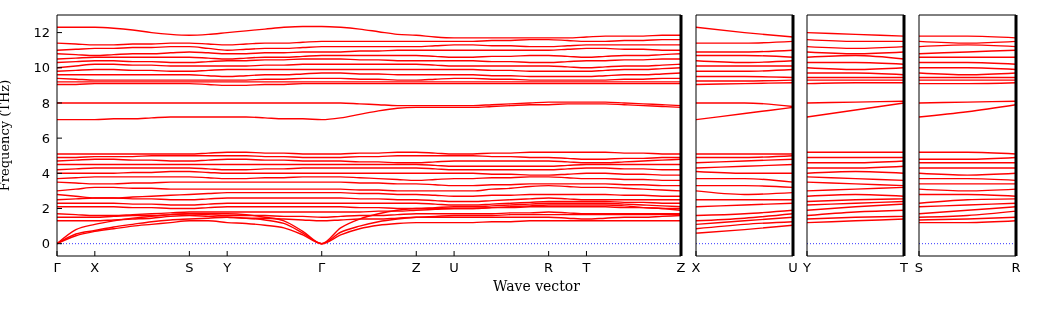  What do you see at coordinates (45, 138) in the screenshot?
I see `y-tick-label: 6` at bounding box center [45, 138].